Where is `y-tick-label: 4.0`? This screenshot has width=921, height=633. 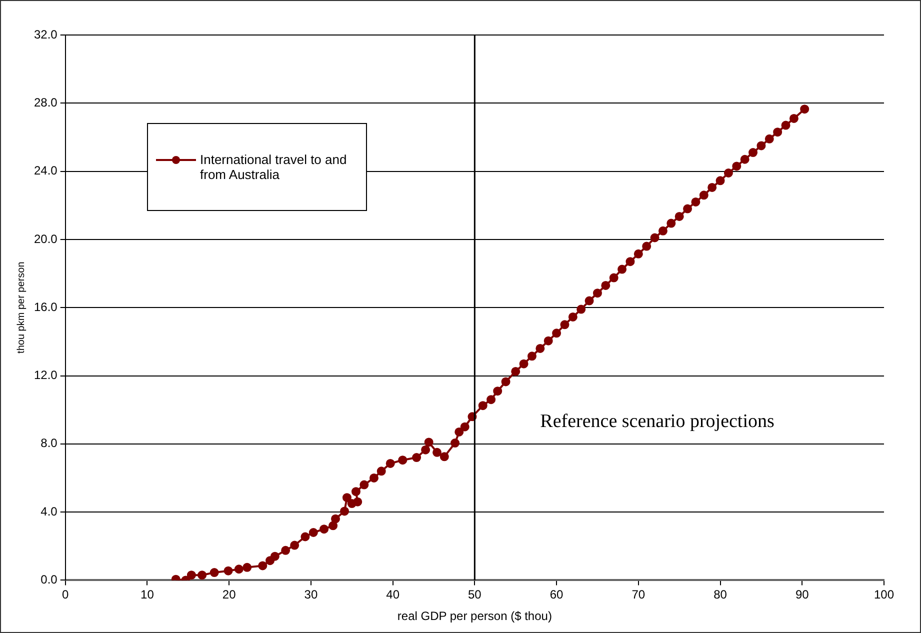 y-tick-label: 4.0 is located at coordinates (49, 511).